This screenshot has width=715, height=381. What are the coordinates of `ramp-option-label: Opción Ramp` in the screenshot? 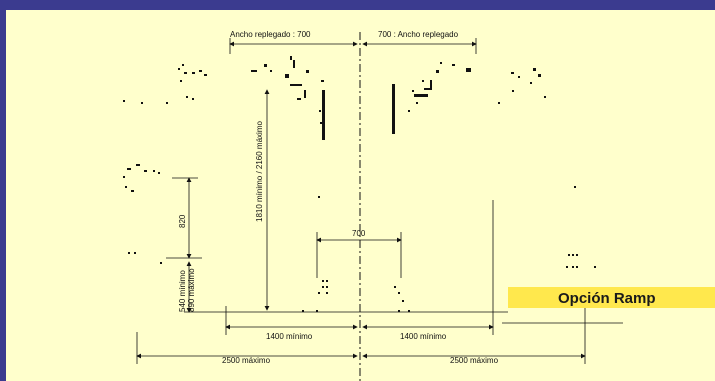 It's located at (607, 298).